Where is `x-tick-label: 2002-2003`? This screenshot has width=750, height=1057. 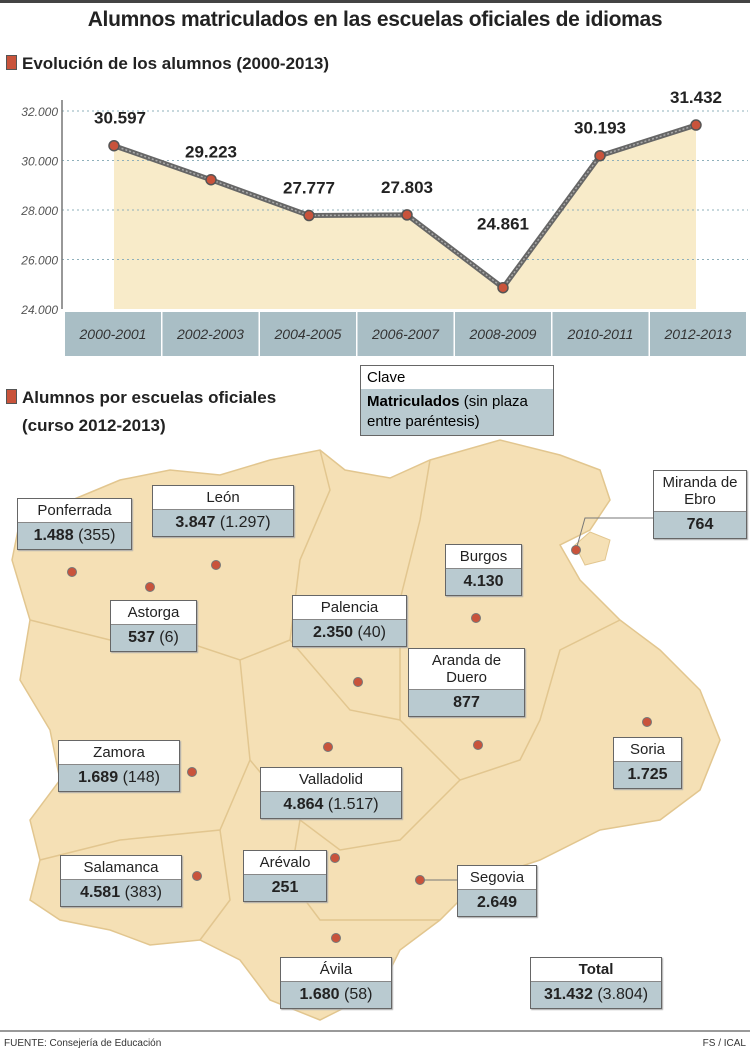 x-tick-label: 2002-2003 is located at coordinates (210, 334).